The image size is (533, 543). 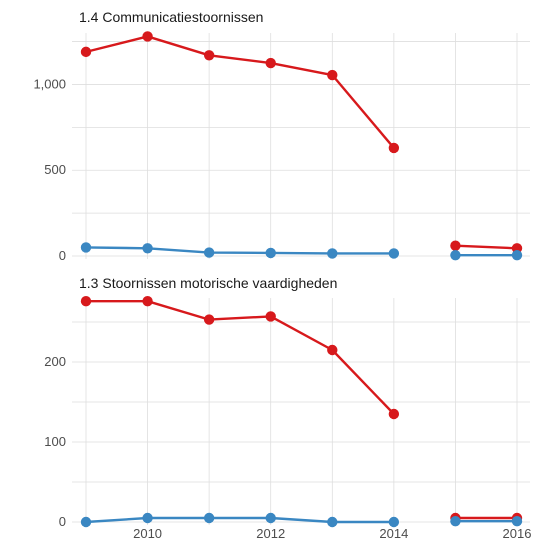 I want to click on panel-title: 1.4 Communicatiestoornissen, so click(x=171, y=17).